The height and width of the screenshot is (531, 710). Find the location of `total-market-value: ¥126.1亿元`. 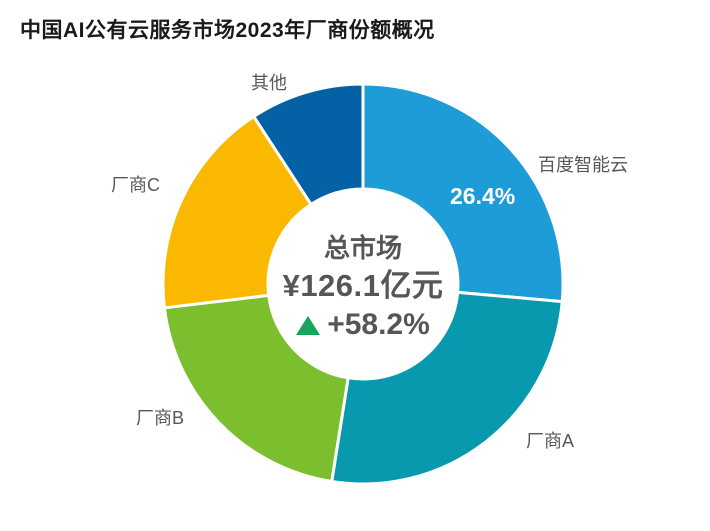

total-market-value: ¥126.1亿元 is located at coordinates (363, 285).